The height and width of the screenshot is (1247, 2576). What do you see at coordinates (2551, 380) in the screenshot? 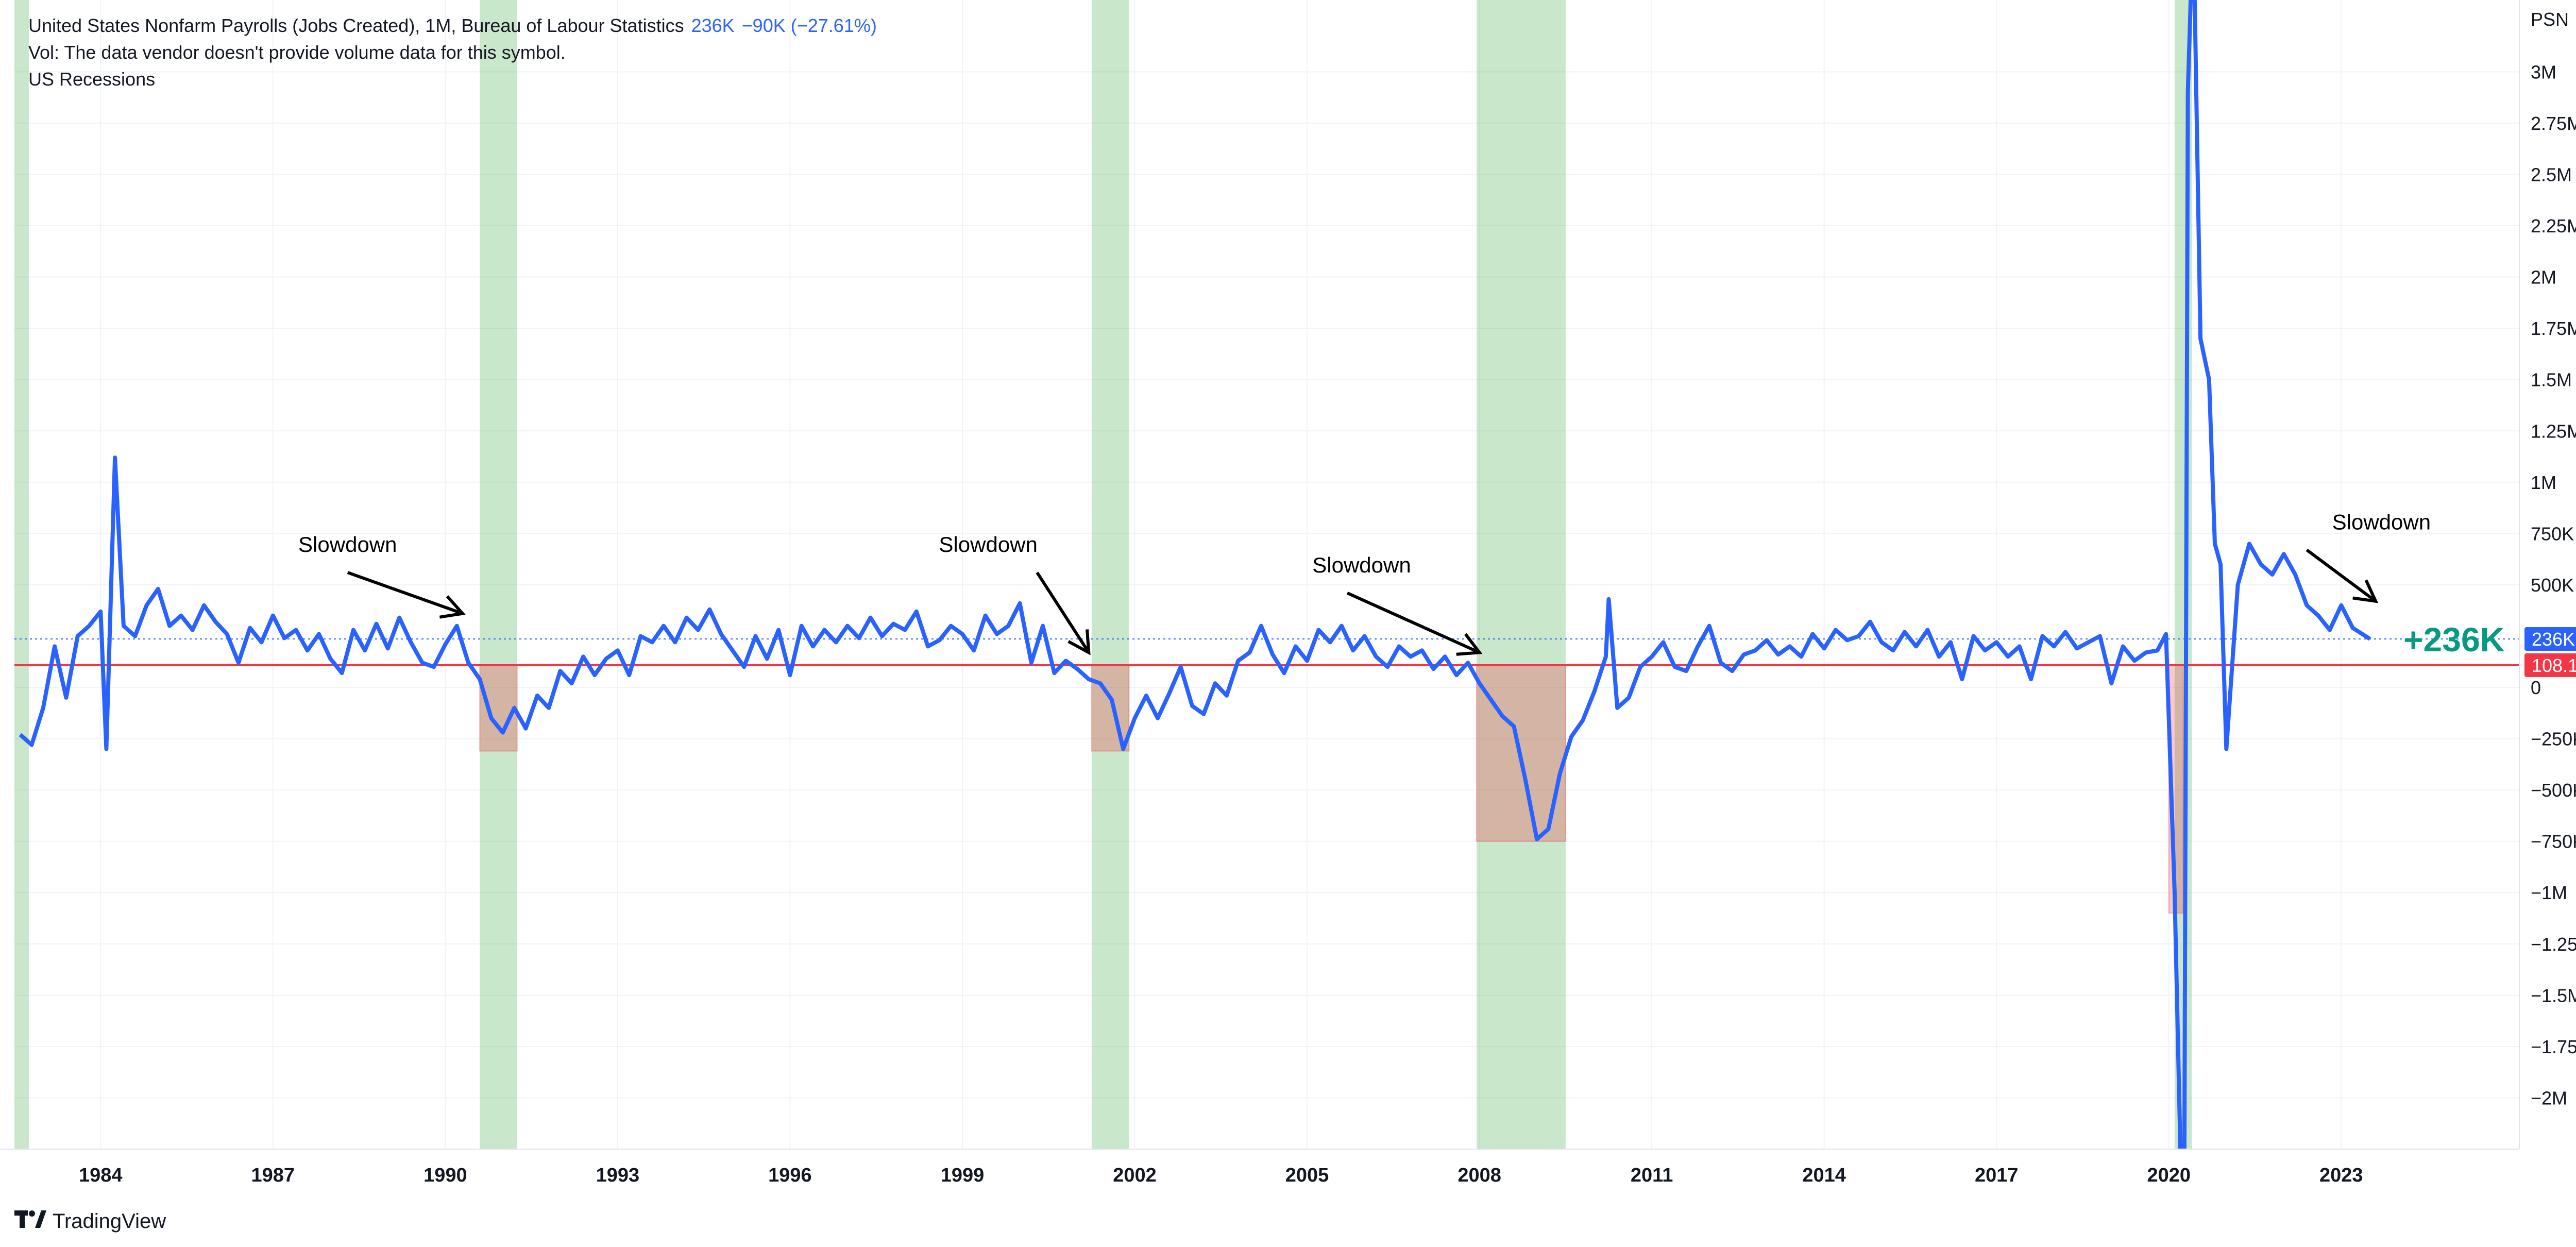
I see `y-tick-label: 1.5M` at bounding box center [2551, 380].